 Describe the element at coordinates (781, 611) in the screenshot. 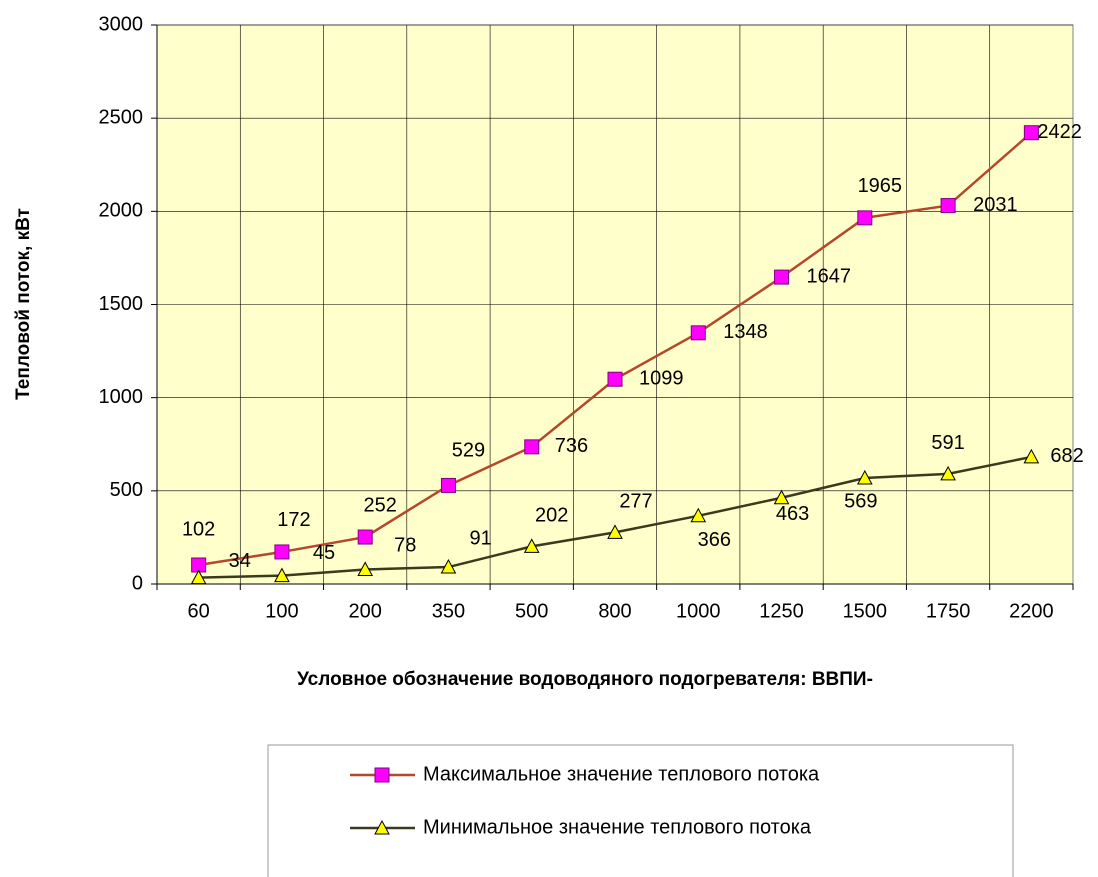

I see `x-tick-label: 1250` at that location.